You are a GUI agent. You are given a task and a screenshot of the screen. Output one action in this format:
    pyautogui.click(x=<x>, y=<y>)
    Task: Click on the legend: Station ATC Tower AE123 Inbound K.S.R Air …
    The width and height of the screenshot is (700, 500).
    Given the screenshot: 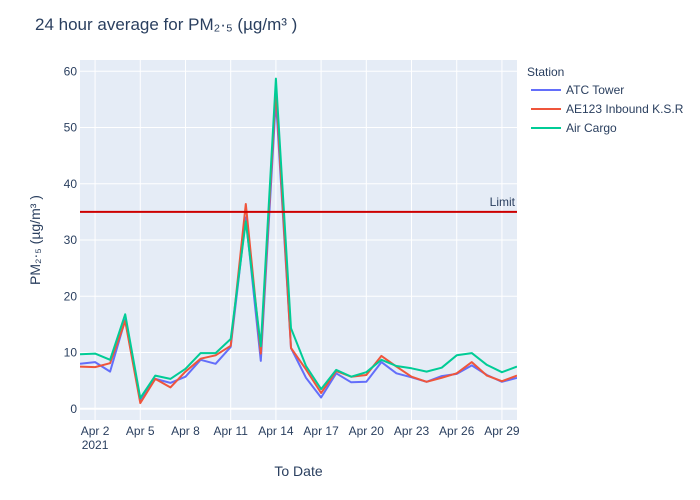 What is the action you would take?
    pyautogui.click(x=605, y=100)
    